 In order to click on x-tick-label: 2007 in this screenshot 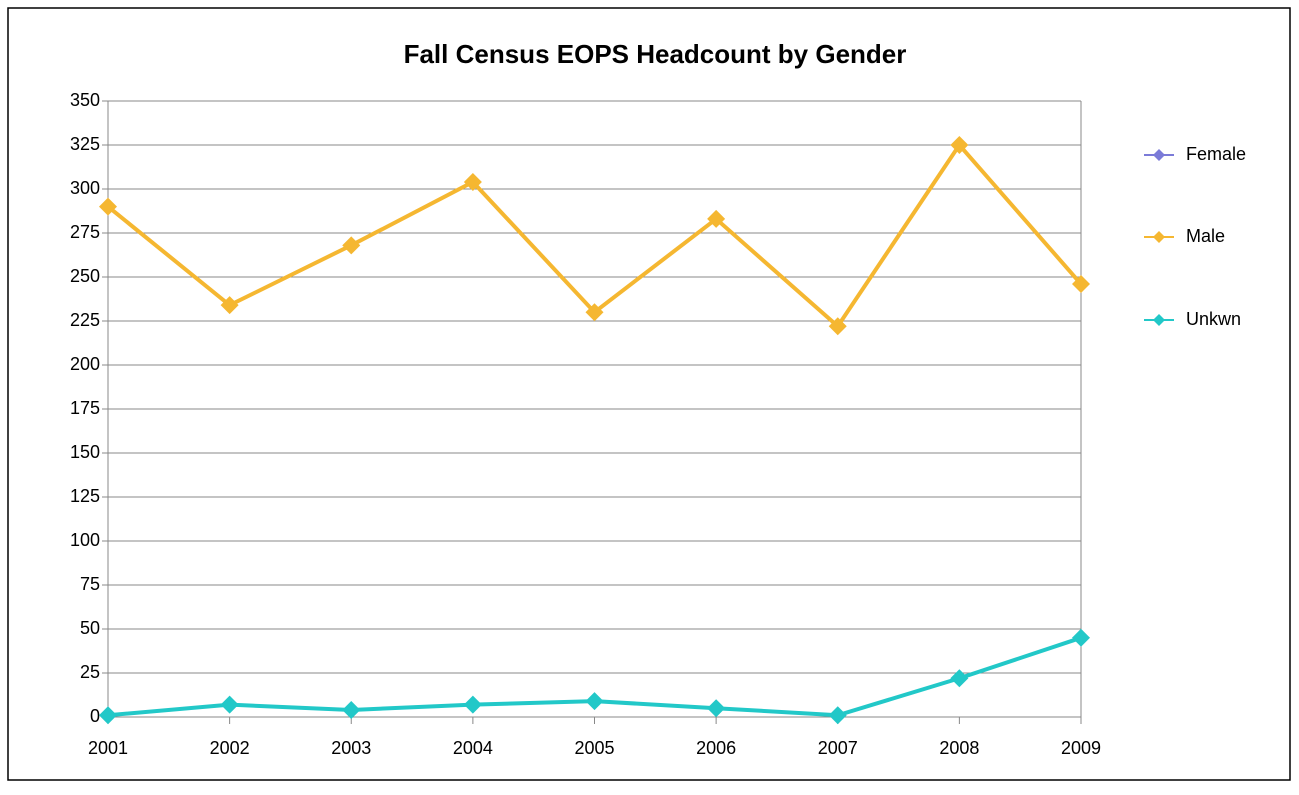, I will do `click(838, 748)`.